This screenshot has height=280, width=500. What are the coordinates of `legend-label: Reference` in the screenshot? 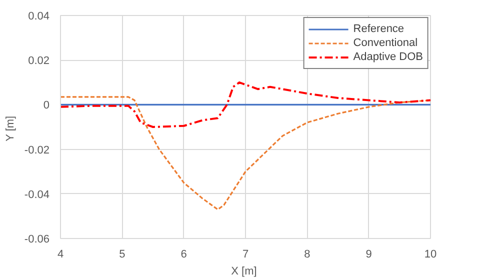 It's located at (378, 29).